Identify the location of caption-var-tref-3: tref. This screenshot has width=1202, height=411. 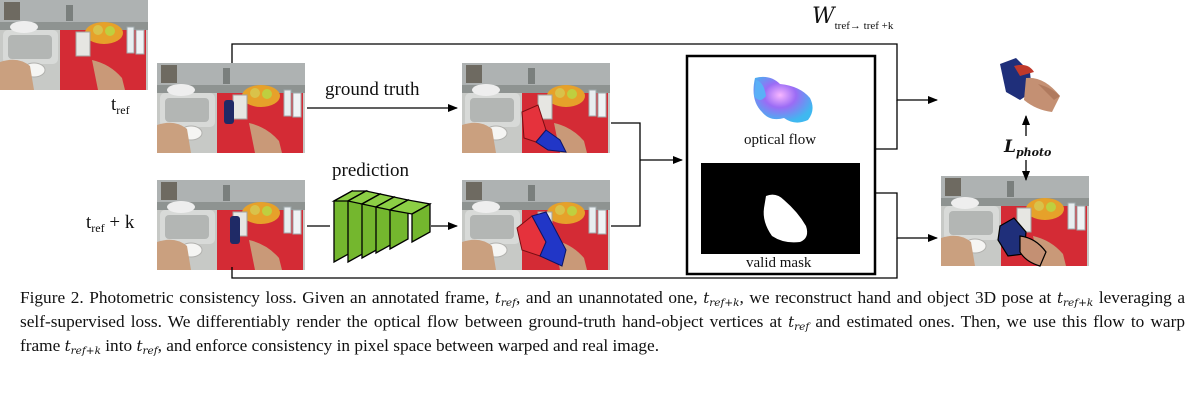
(147, 347).